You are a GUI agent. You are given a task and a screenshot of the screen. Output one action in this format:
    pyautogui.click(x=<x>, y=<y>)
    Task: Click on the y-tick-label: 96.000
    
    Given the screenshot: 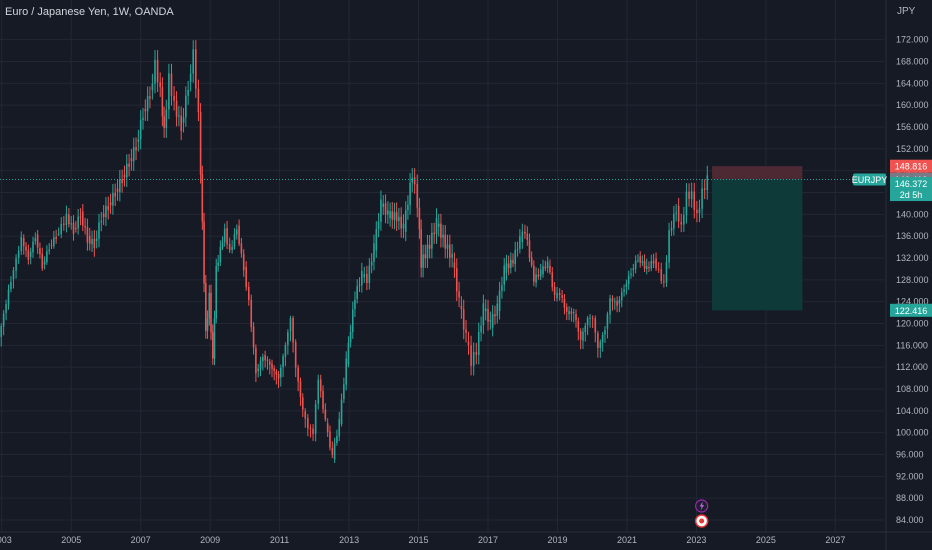 What is the action you would take?
    pyautogui.click(x=910, y=454)
    